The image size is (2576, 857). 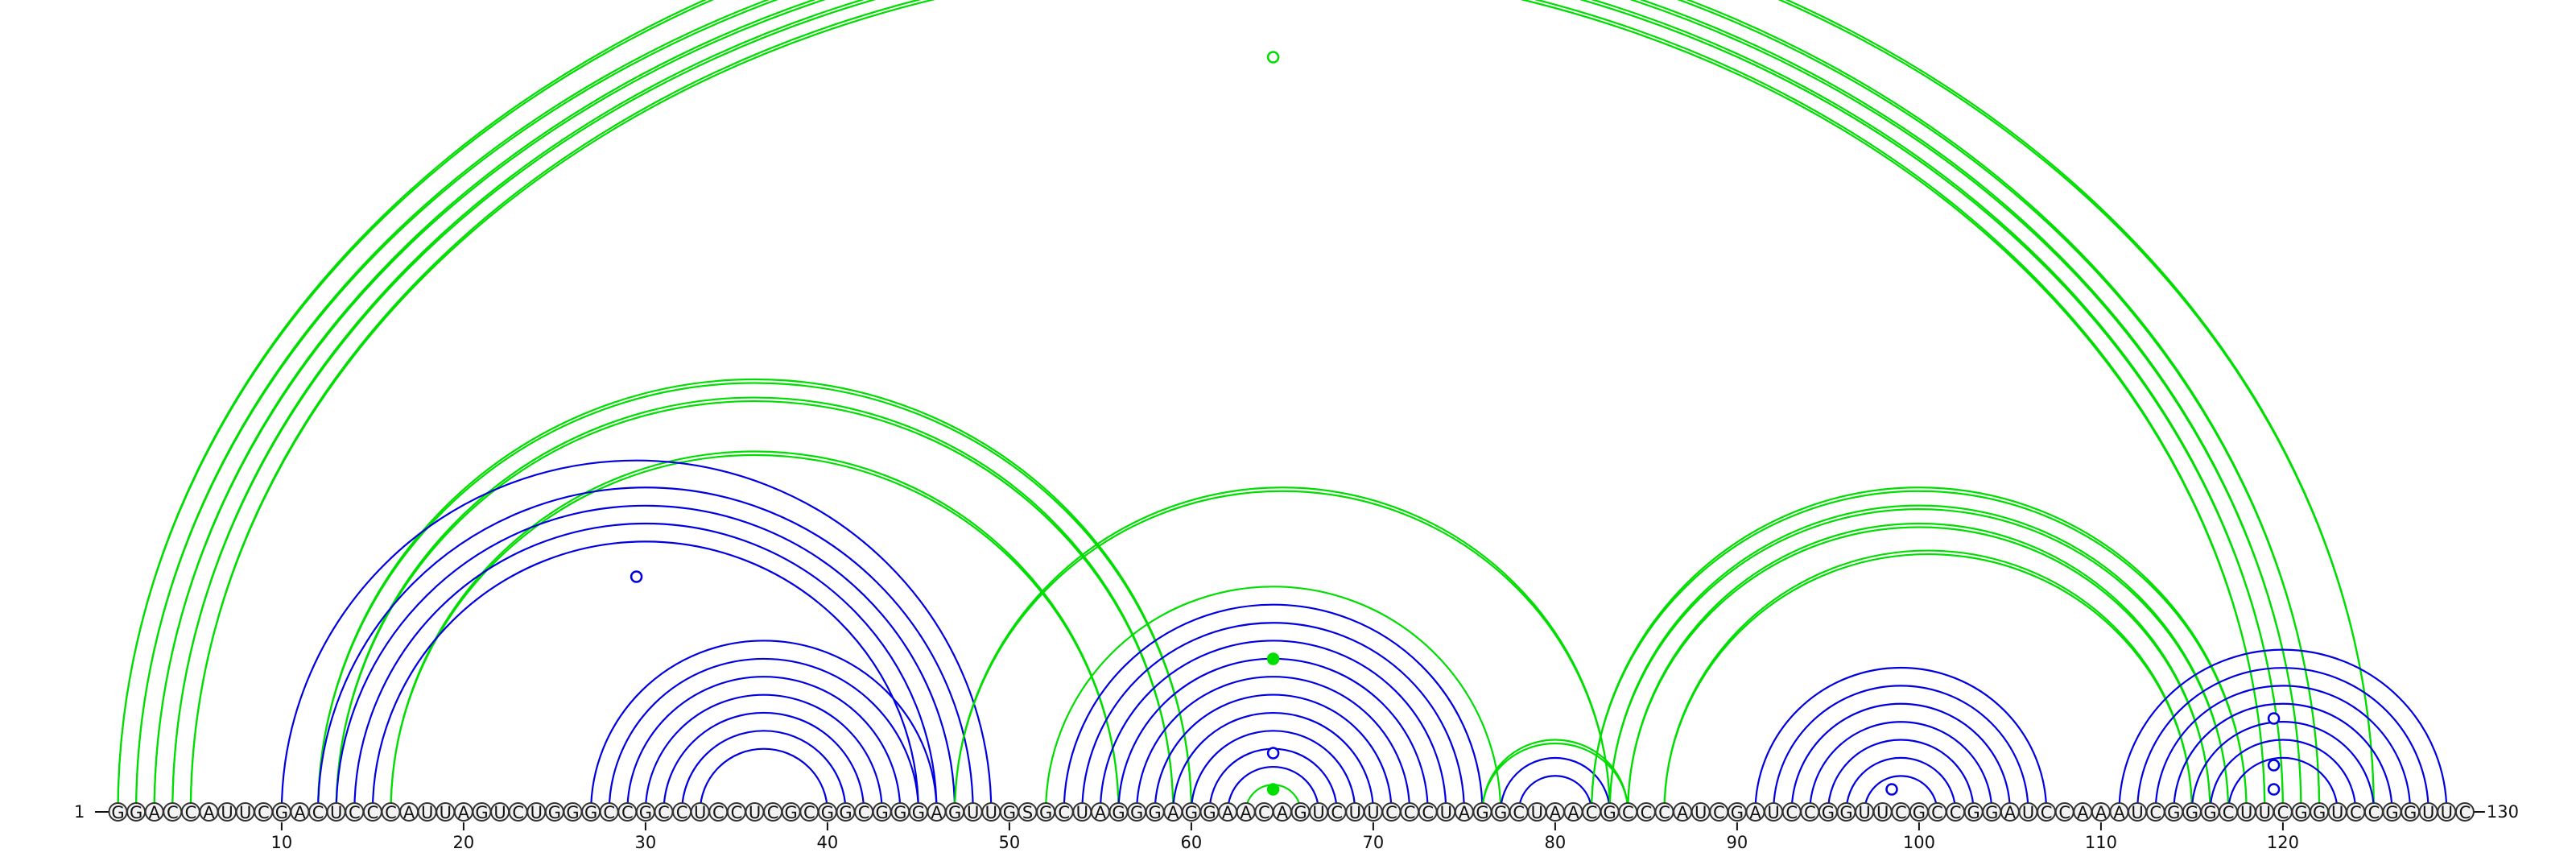 What do you see at coordinates (955, 812) in the screenshot?
I see `nucleotide-47: G` at bounding box center [955, 812].